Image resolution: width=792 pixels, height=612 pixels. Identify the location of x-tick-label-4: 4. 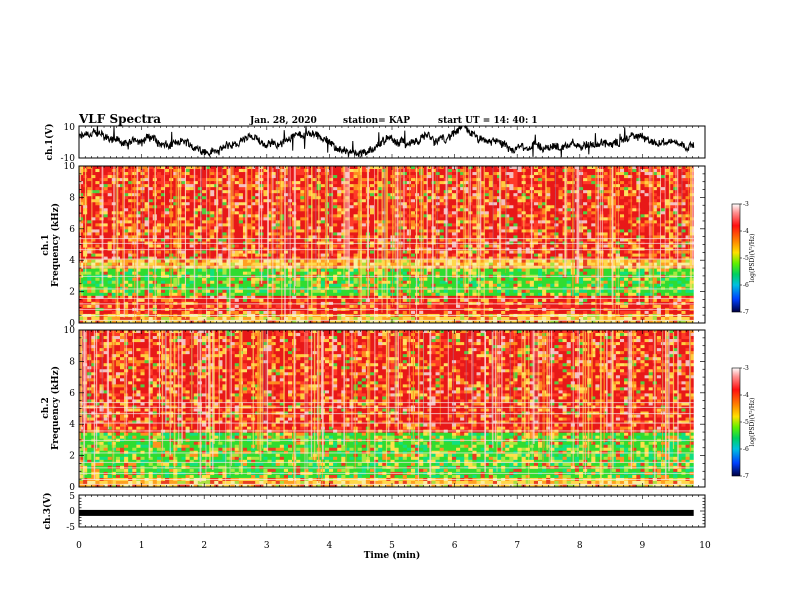
(330, 546).